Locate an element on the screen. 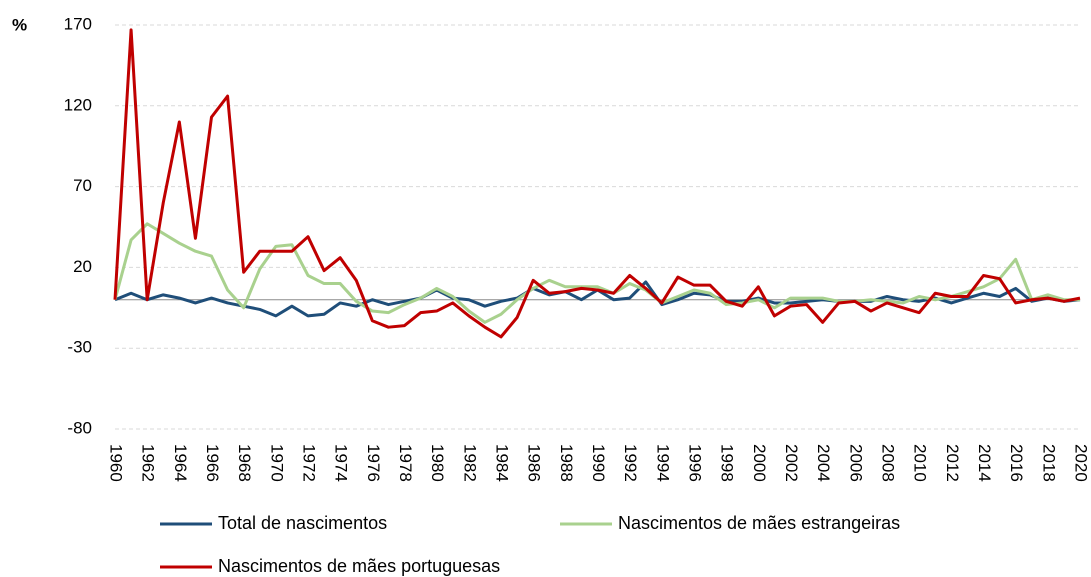 The image size is (1091, 577). x-tick-label: 1974 is located at coordinates (341, 463).